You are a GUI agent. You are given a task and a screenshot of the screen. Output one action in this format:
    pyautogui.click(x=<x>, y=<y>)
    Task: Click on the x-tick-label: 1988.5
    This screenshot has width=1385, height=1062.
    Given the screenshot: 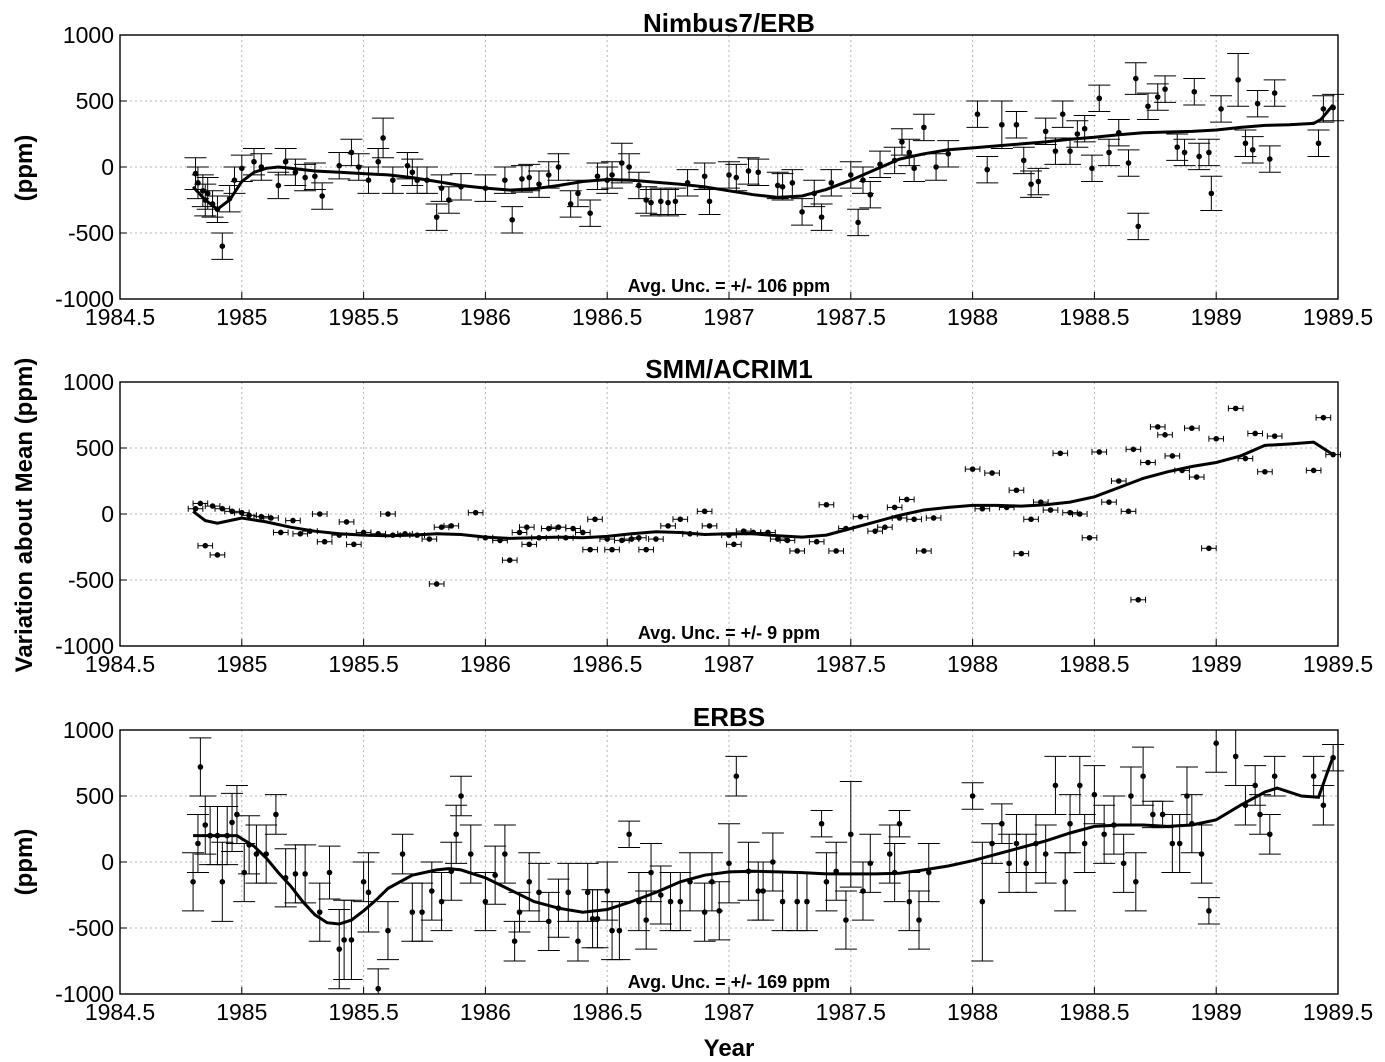 What is the action you would take?
    pyautogui.click(x=1094, y=317)
    